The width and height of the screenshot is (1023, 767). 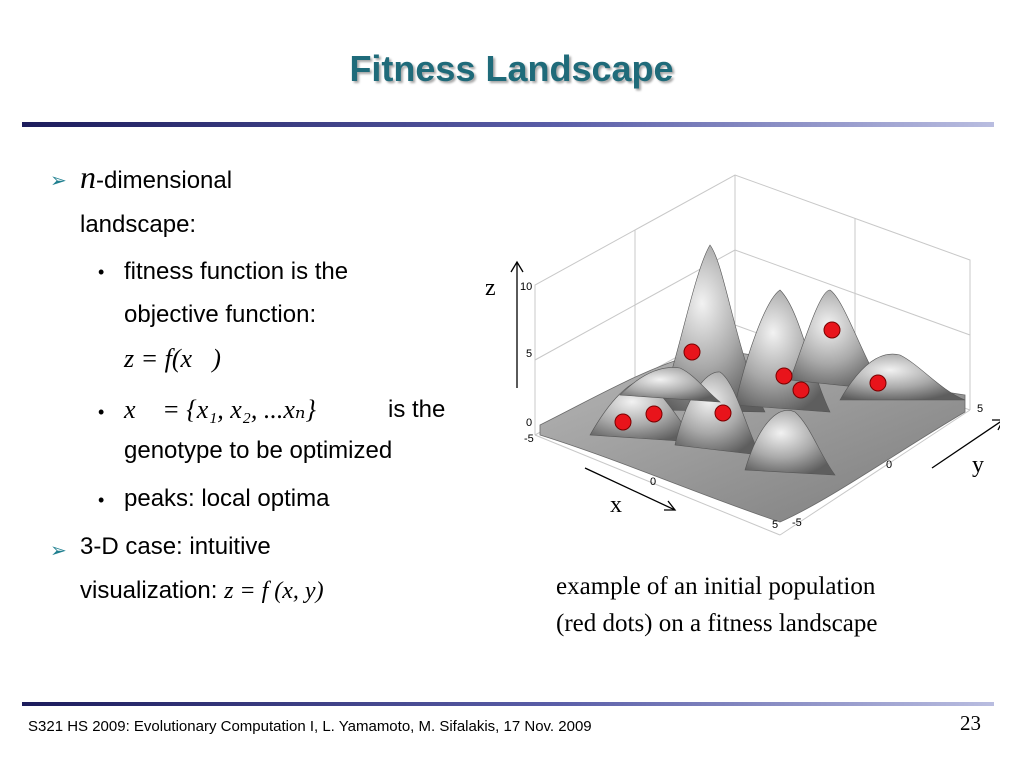 I want to click on figure-caption-line-2: (red dots) on a fitness landscape, so click(x=717, y=623).